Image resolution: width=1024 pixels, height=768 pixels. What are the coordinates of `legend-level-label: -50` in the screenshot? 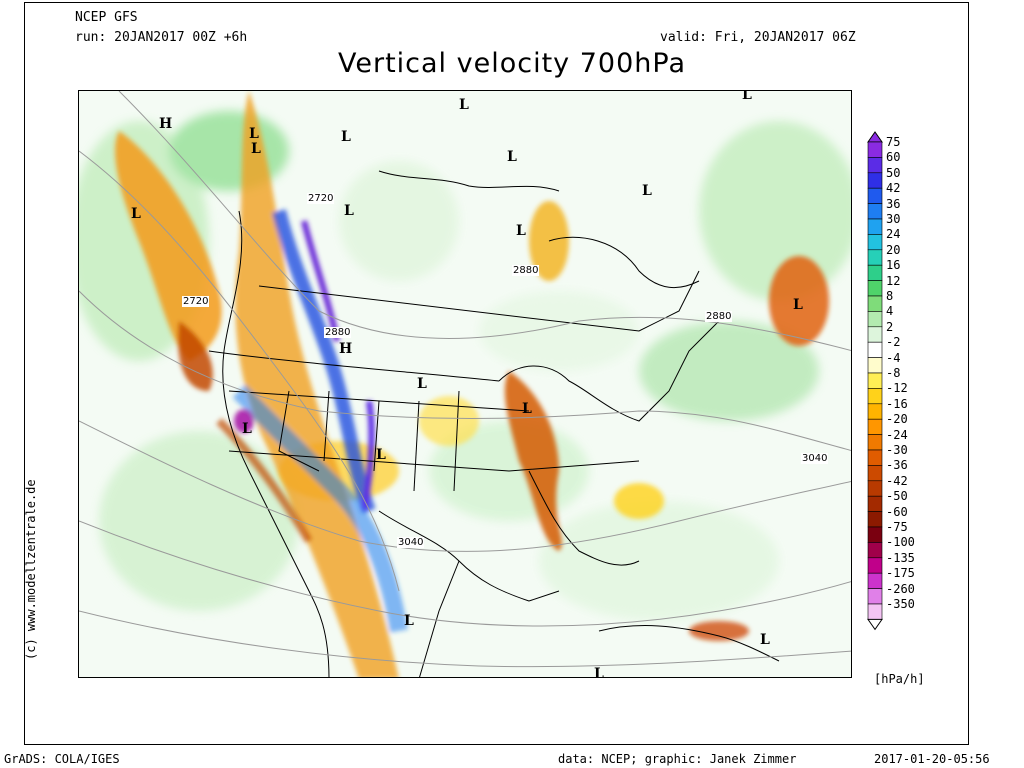 It's located at (897, 496).